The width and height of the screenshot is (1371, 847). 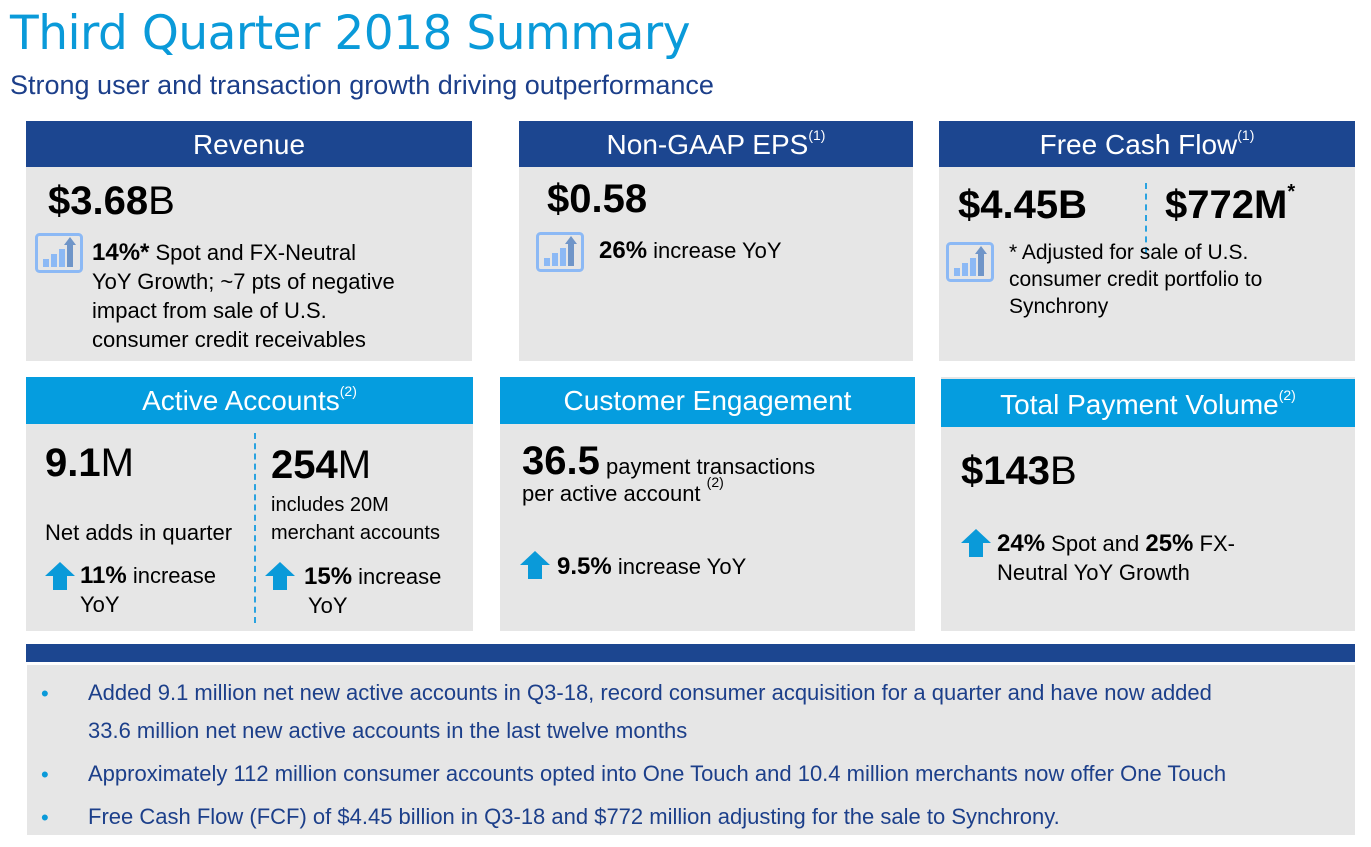 I want to click on highlights-header-bar, so click(x=690, y=653).